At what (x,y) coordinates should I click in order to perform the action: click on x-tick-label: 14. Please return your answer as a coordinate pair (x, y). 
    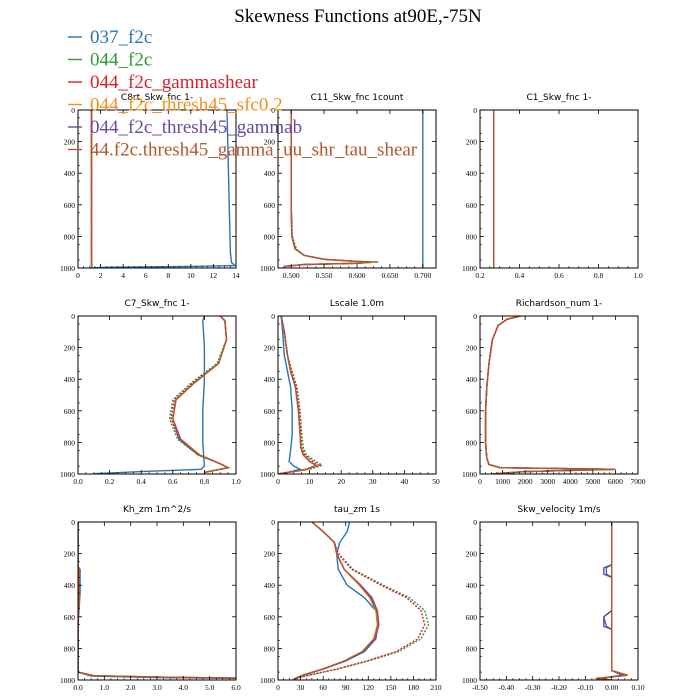
    Looking at the image, I should click on (236, 275).